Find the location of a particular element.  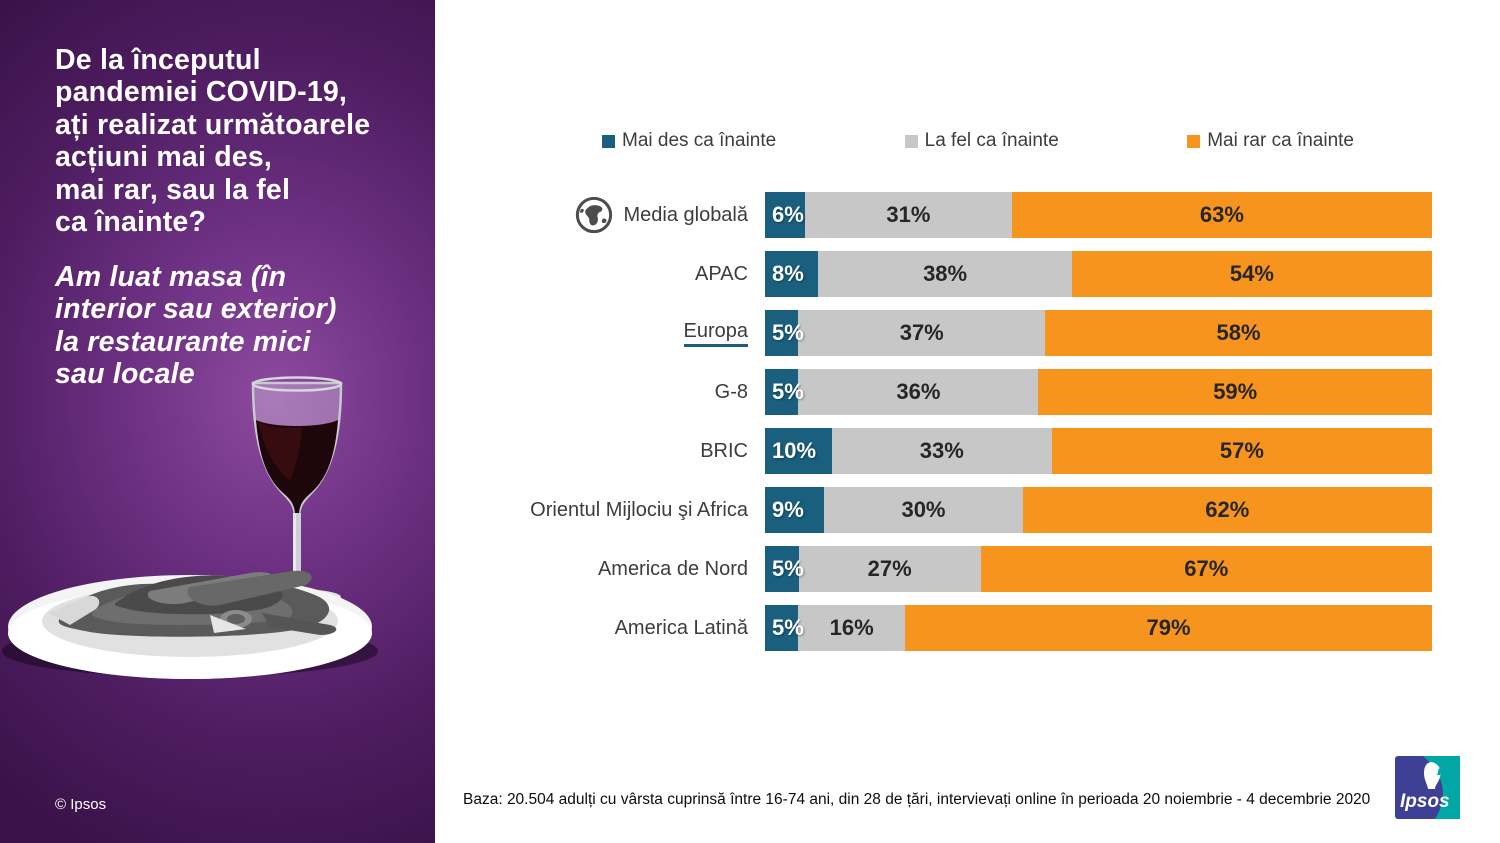

legend-label: Mai des ca înainte is located at coordinates (699, 140).